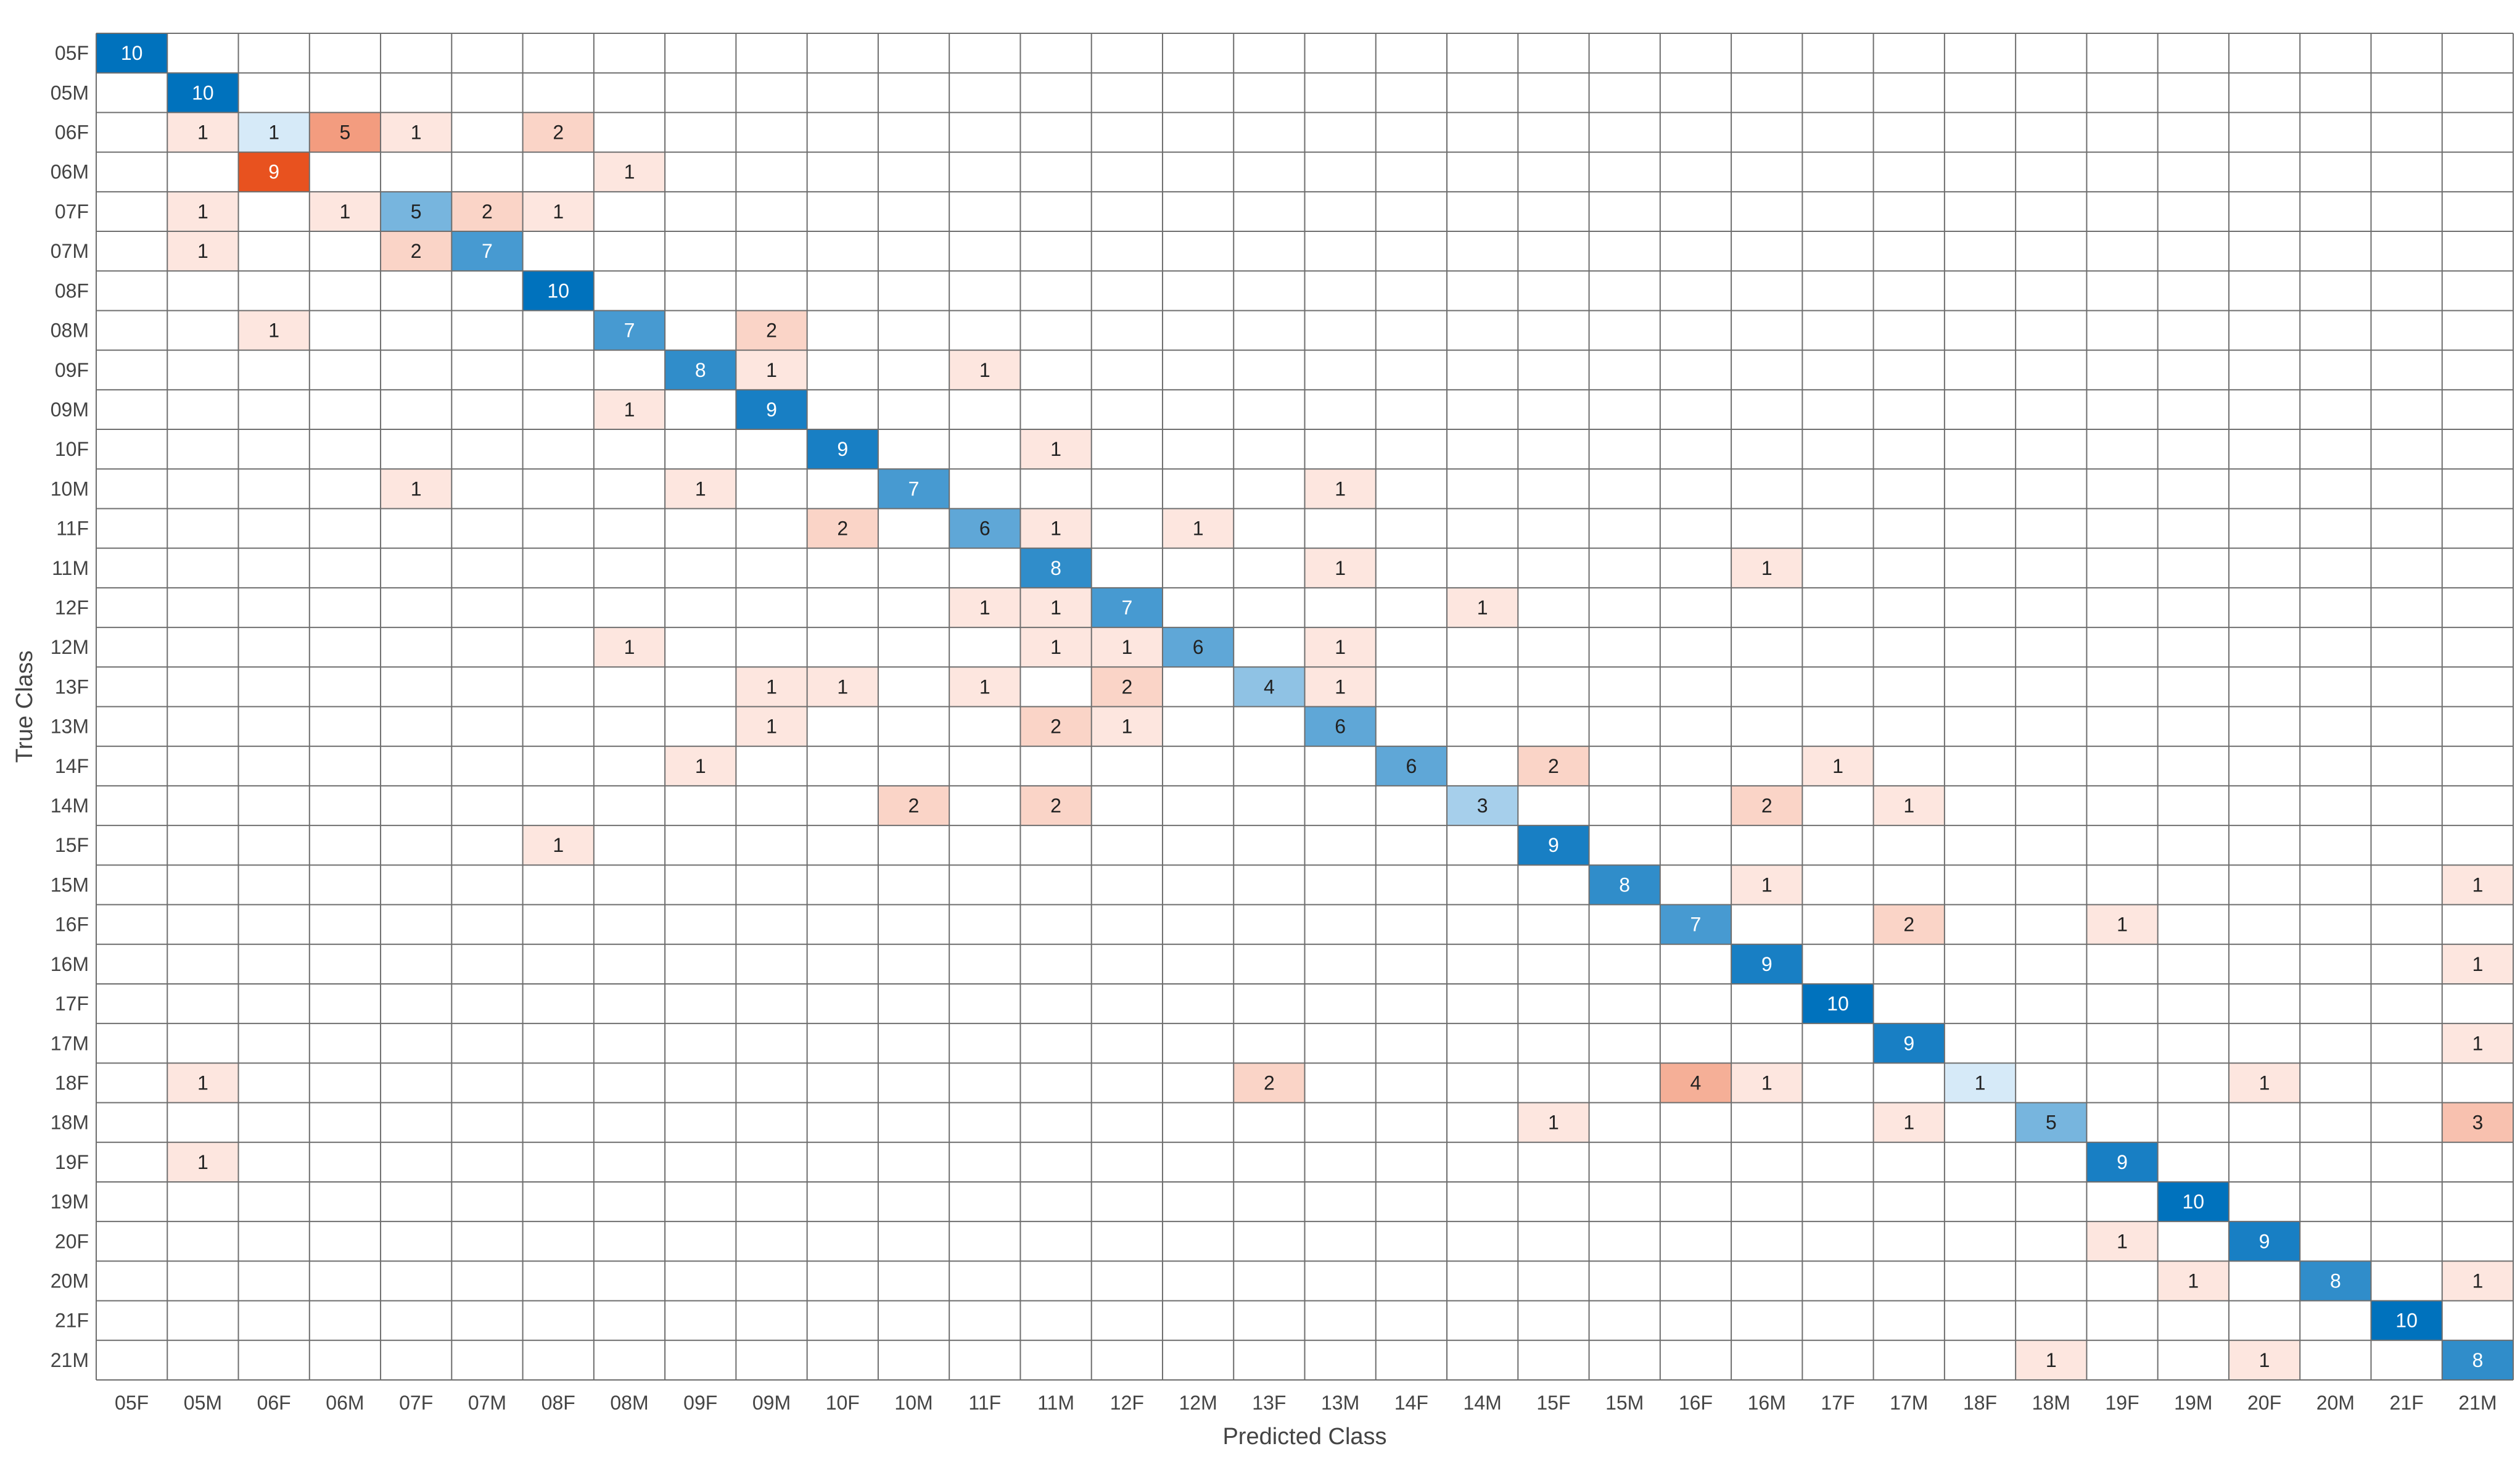 This screenshot has height=1470, width=2520. What do you see at coordinates (1340, 1403) in the screenshot?
I see `x-tick-13M: 13M` at bounding box center [1340, 1403].